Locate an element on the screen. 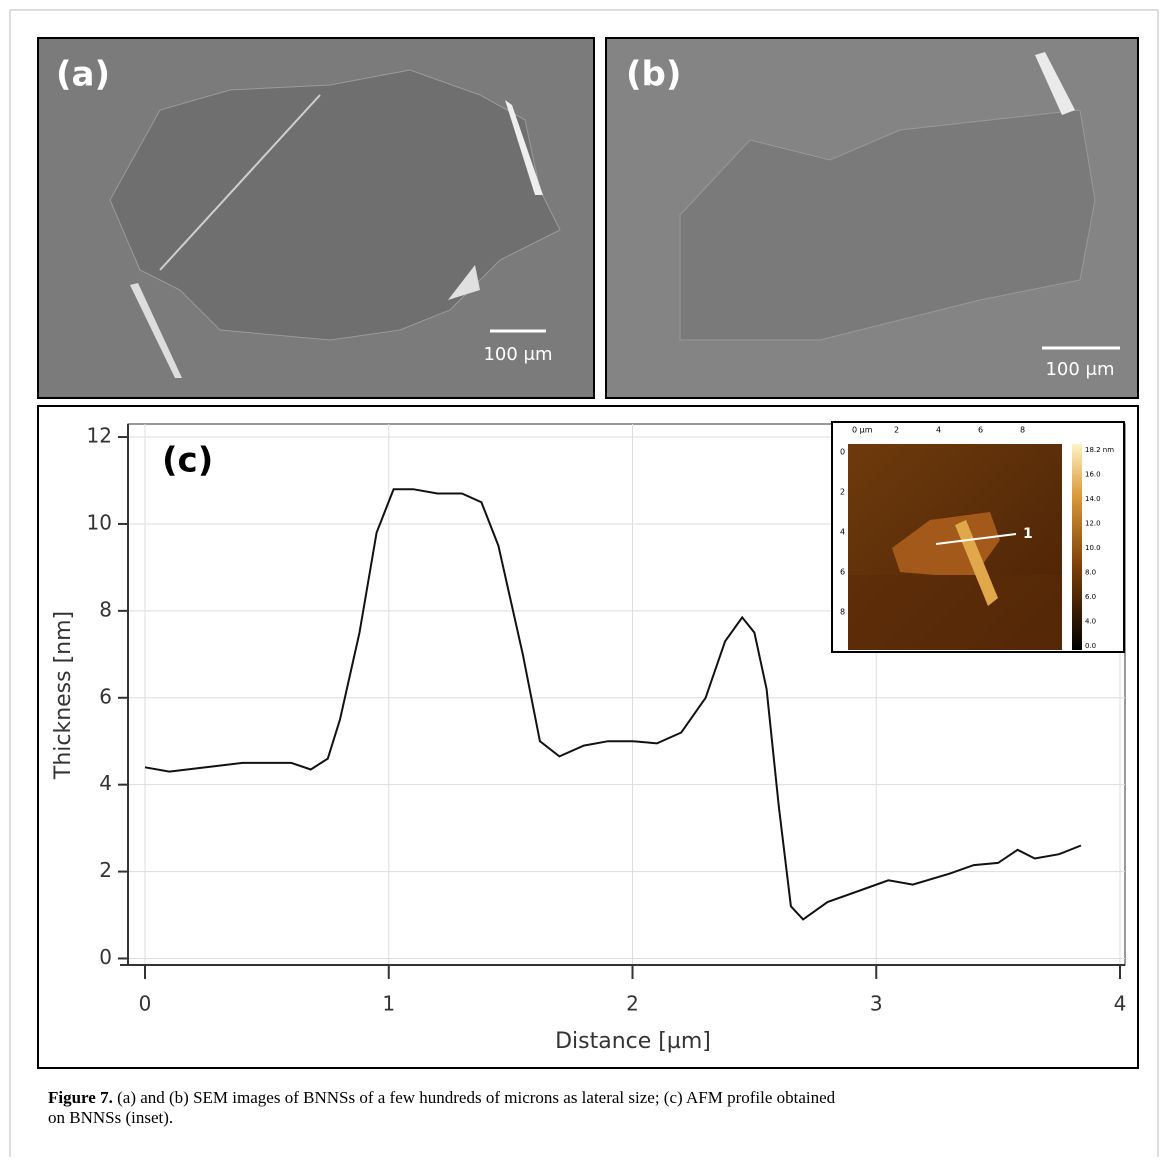  inset-x-label: 8 is located at coordinates (1022, 430).